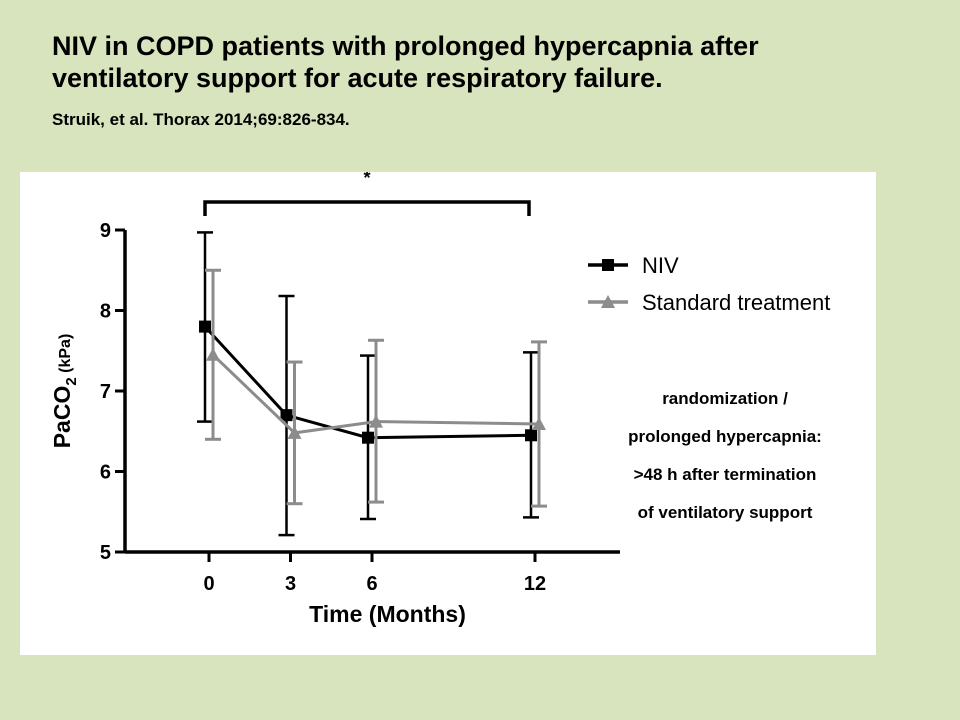  Describe the element at coordinates (290, 584) in the screenshot. I see `x-tick-label: 3` at that location.